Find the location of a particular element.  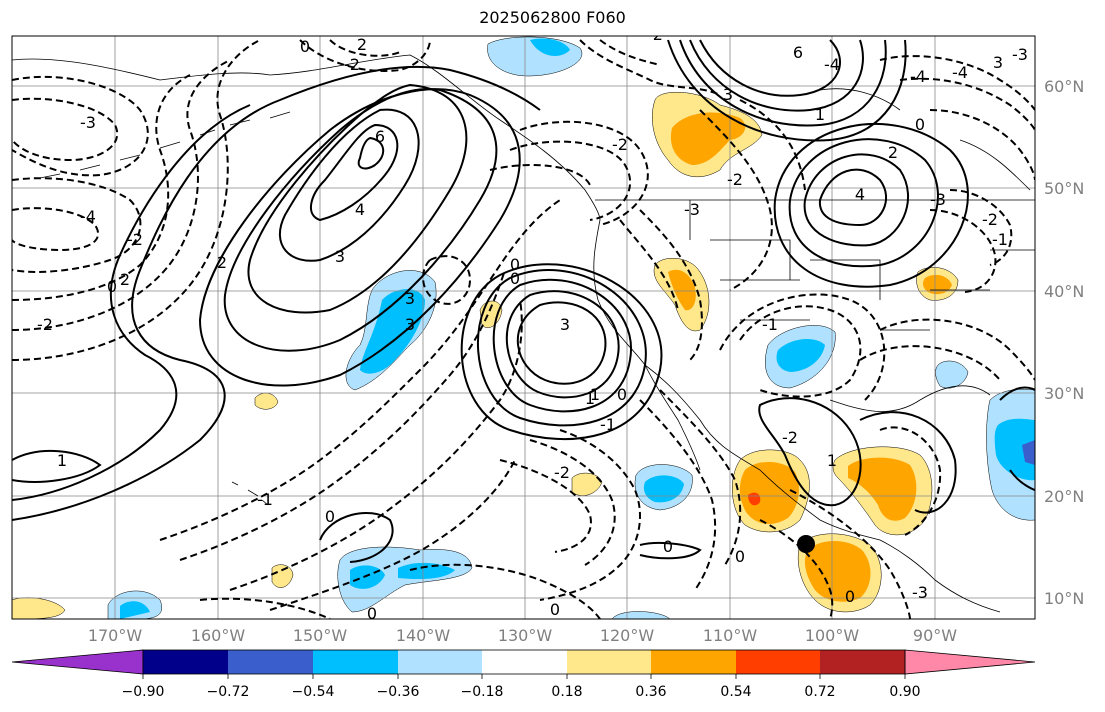

location-marker is located at coordinates (806, 544).